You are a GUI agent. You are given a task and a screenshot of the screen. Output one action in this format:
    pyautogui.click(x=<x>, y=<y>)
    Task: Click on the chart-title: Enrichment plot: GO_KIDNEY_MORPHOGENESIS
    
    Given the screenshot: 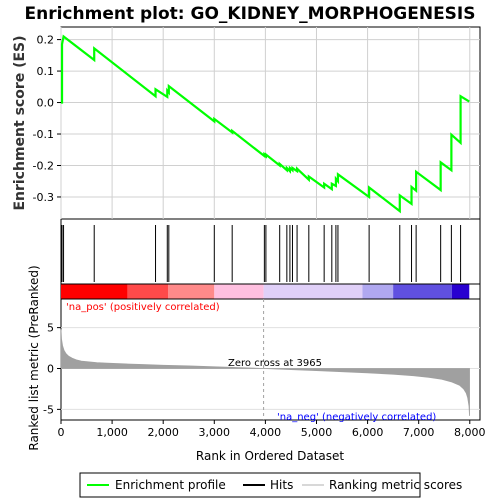 What is the action you would take?
    pyautogui.click(x=250, y=14)
    